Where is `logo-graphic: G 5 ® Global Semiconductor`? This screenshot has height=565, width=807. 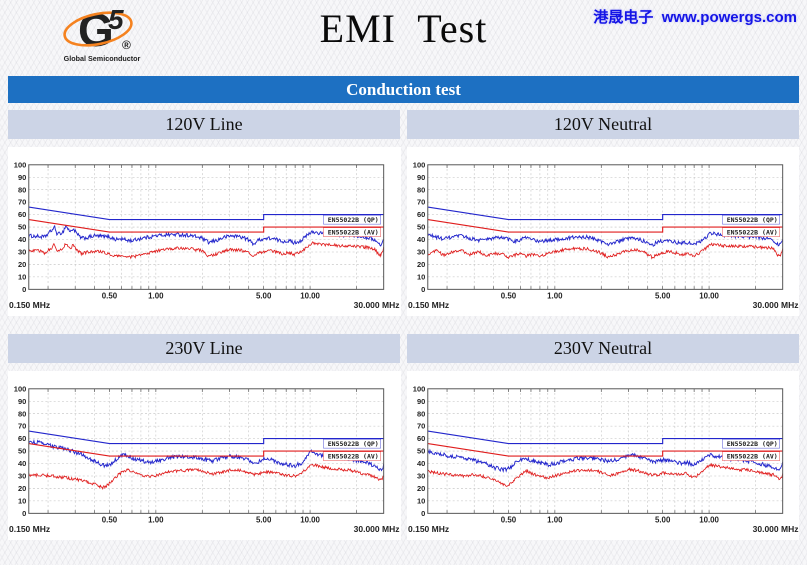 logo-graphic: G 5 ® Global Semiconductor is located at coordinates (102, 33).